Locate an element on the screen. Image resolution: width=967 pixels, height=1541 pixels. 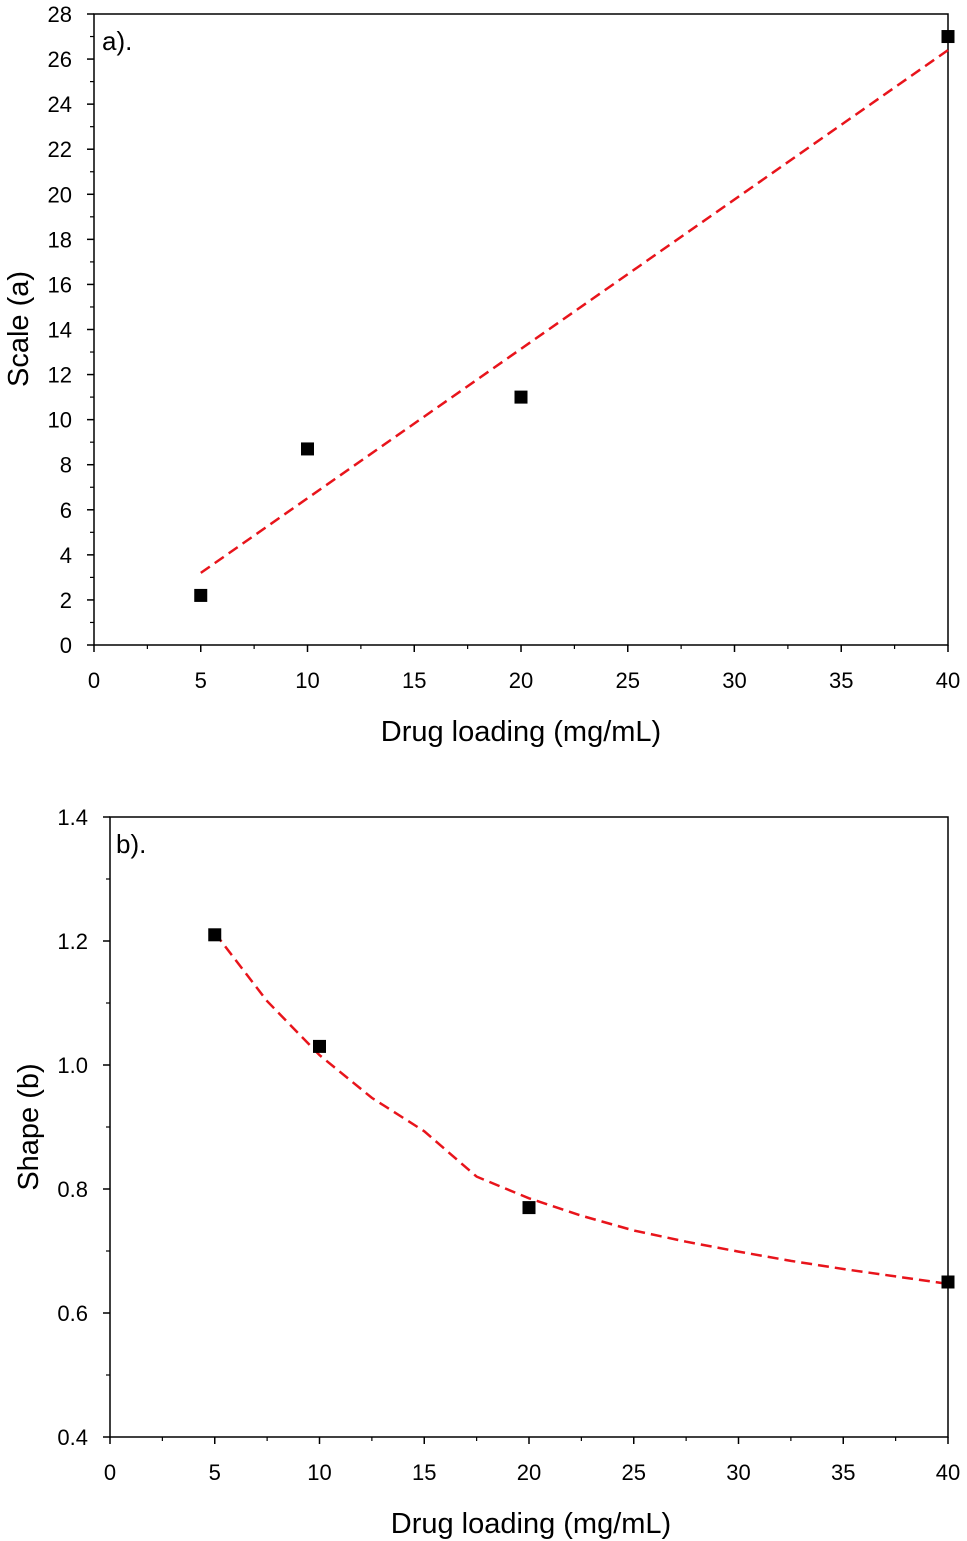
y-tick-label: 0.6 is located at coordinates (72, 1313).